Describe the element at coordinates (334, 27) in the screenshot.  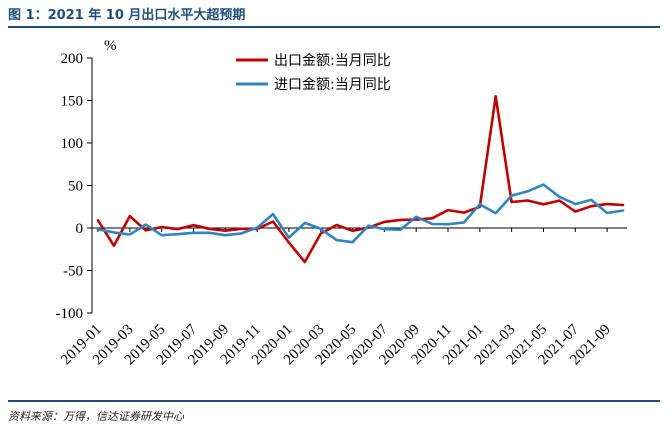
I see `title-rule` at that location.